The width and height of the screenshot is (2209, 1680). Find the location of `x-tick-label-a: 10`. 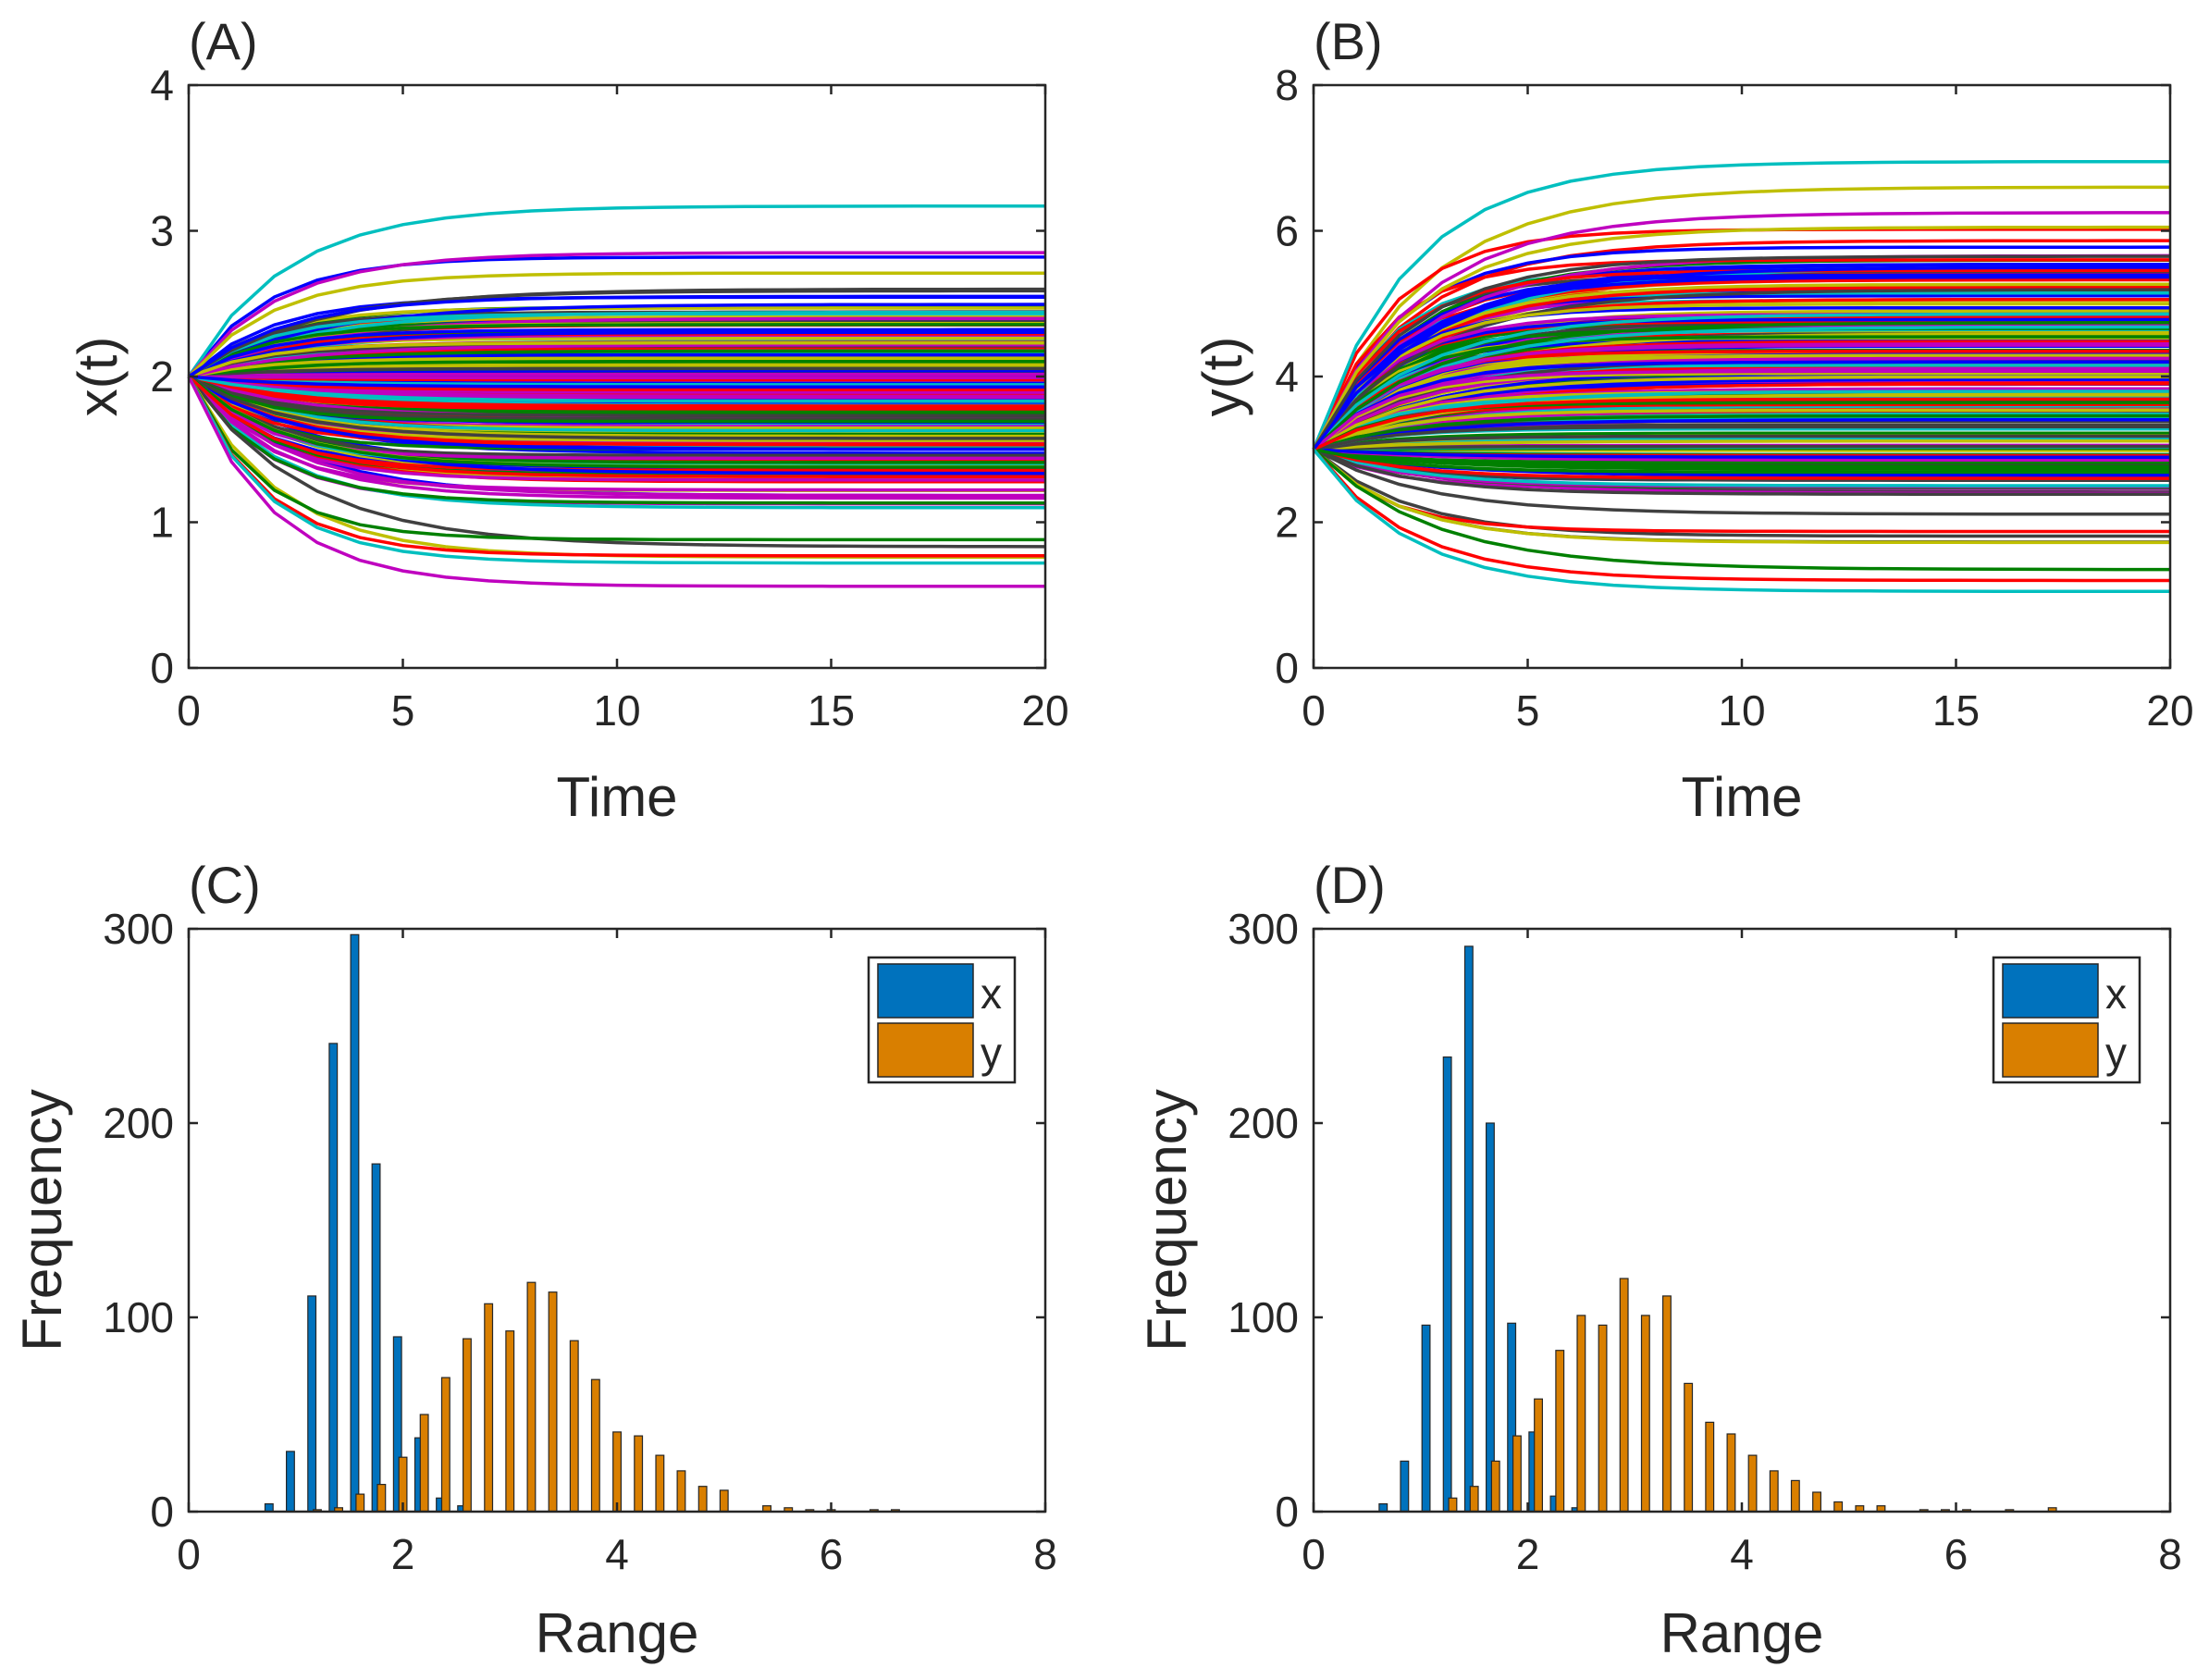

x-tick-label-a: 10 is located at coordinates (616, 710).